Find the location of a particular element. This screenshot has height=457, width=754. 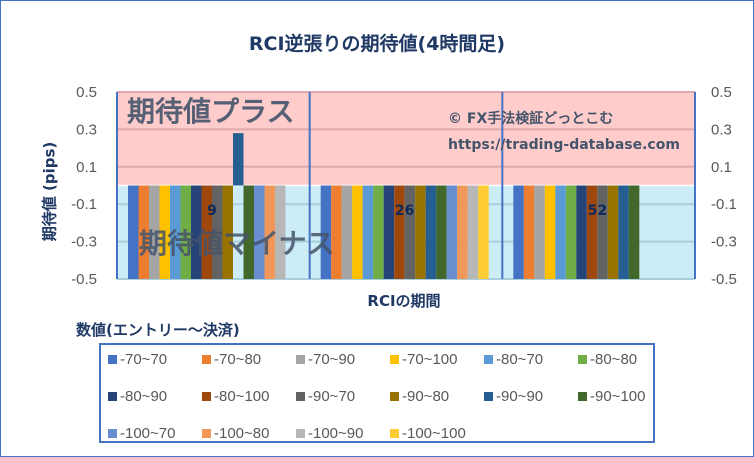

minus-zone-label: 期待値マイナス is located at coordinates (236, 243).